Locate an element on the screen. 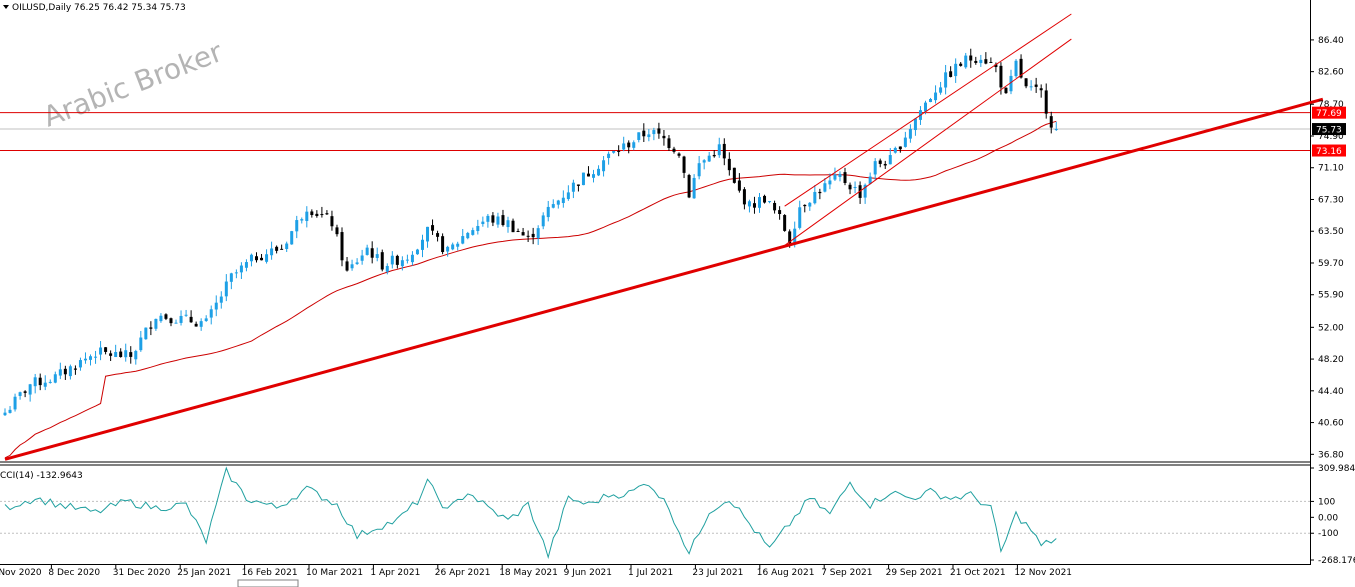 Image resolution: width=1355 pixels, height=587 pixels. cci-tick-label: 0.00 is located at coordinates (1328, 518).